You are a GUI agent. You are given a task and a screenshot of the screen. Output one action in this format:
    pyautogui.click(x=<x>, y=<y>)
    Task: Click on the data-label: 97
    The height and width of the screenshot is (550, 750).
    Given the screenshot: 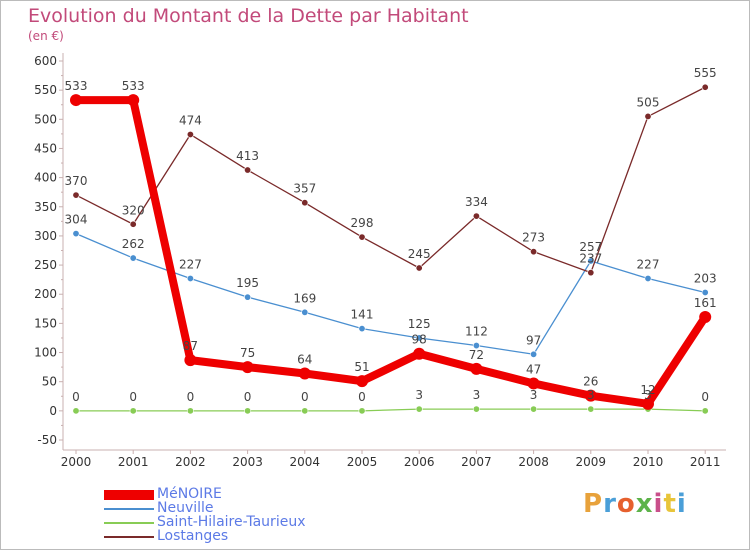 What is the action you would take?
    pyautogui.click(x=533, y=340)
    